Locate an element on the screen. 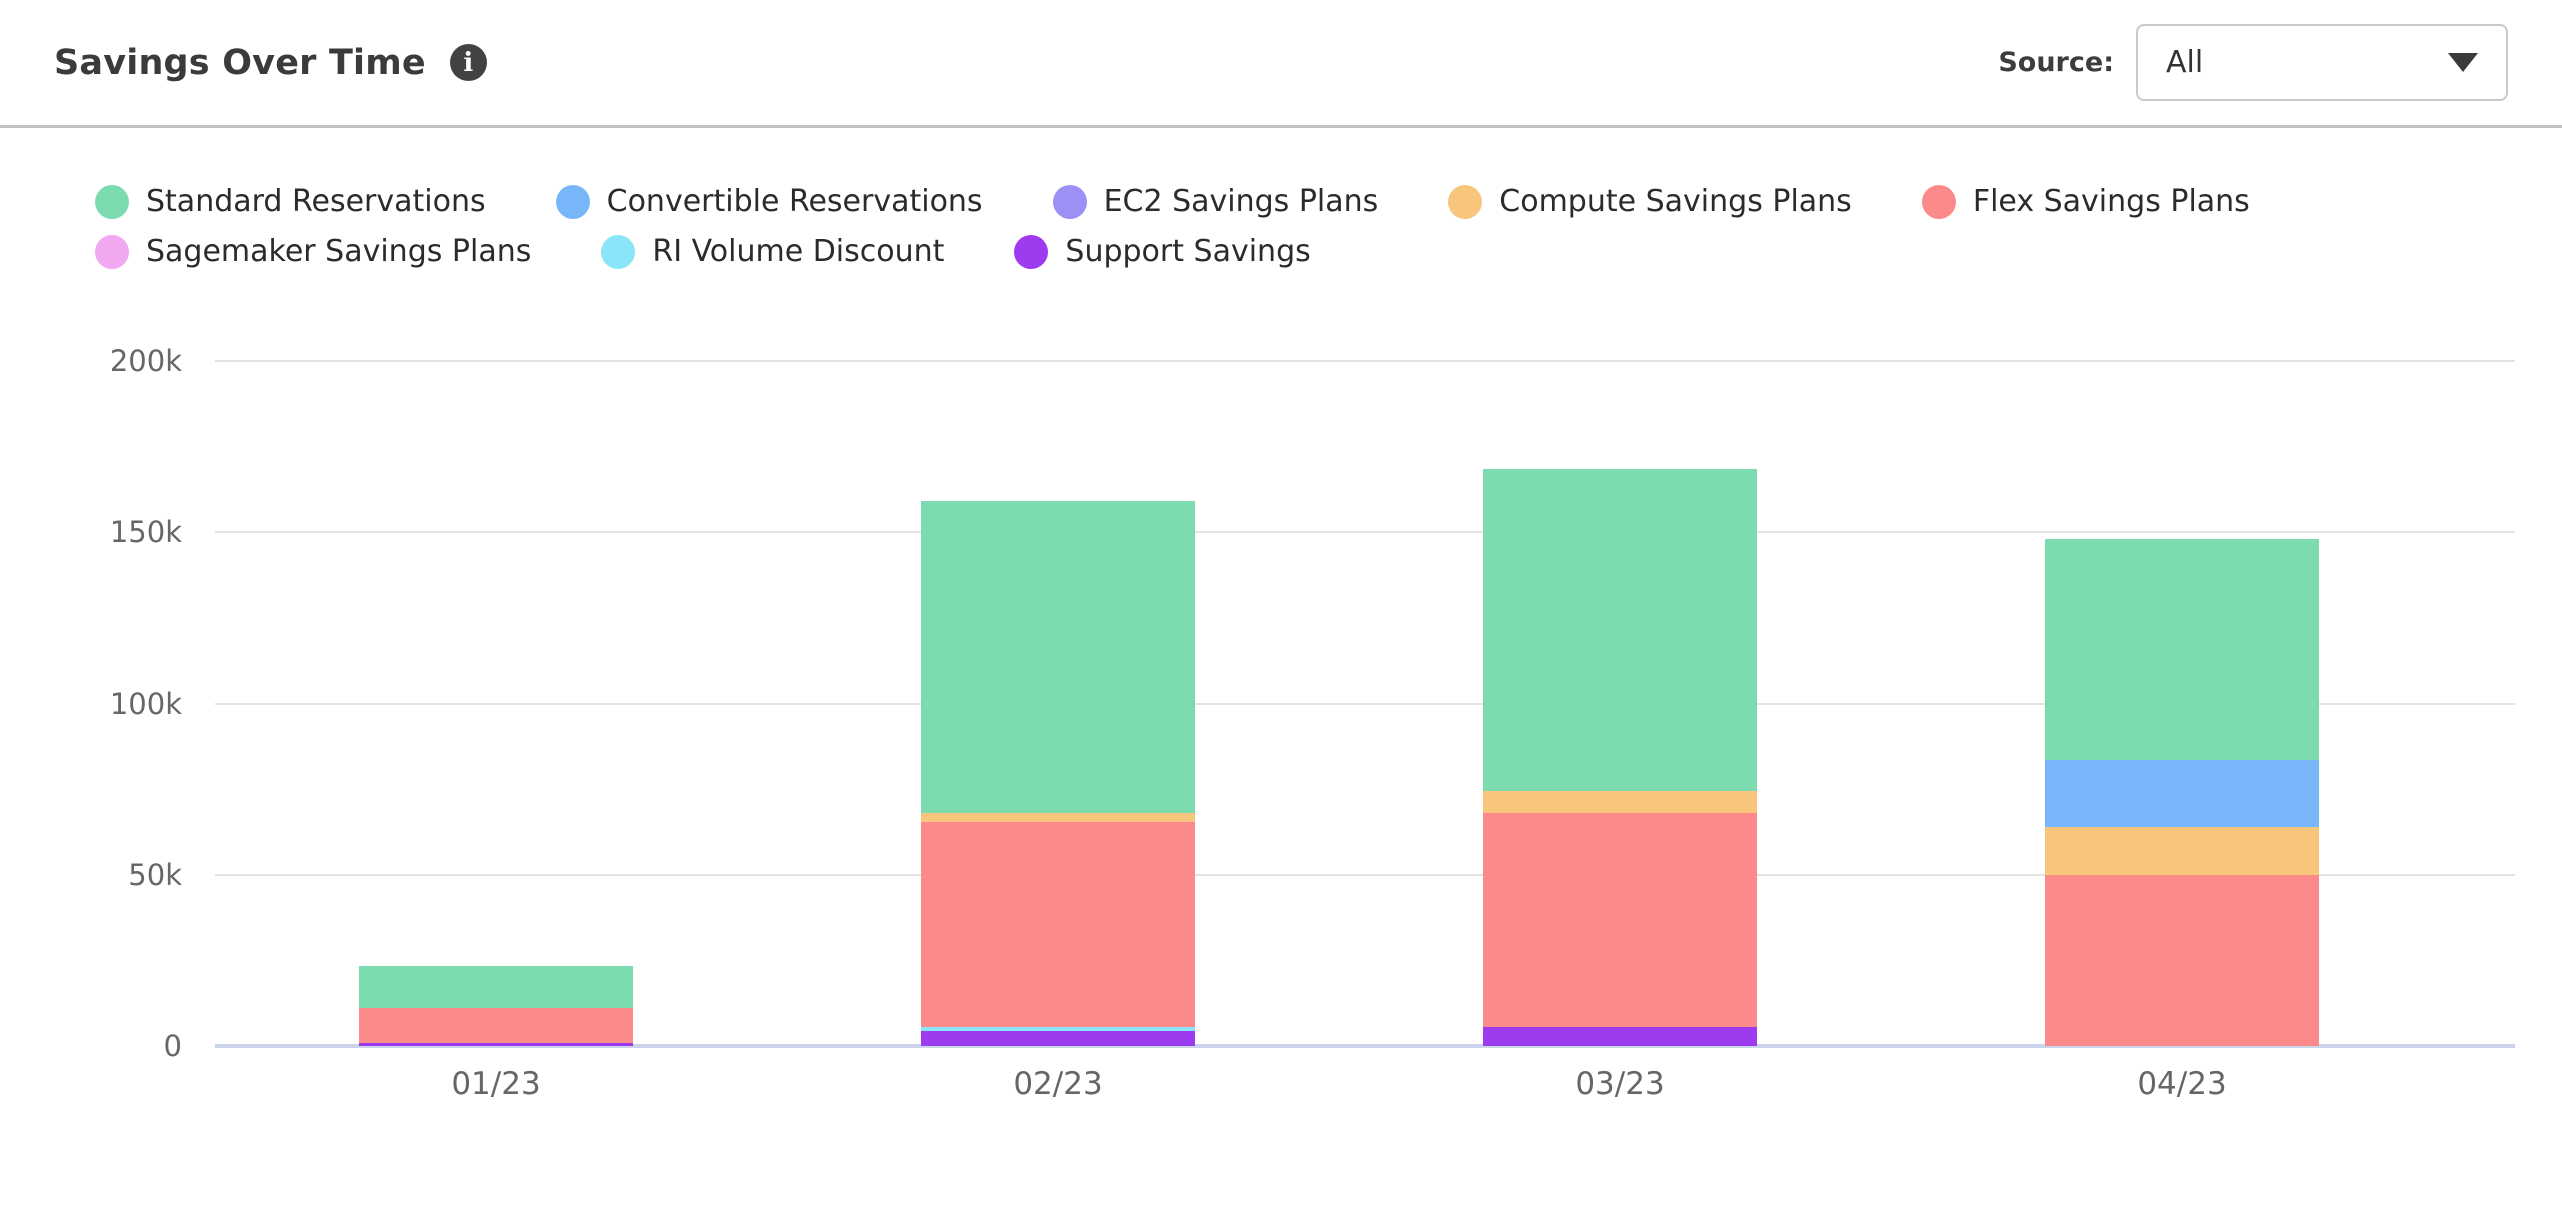  source-select: All is located at coordinates (2322, 62).